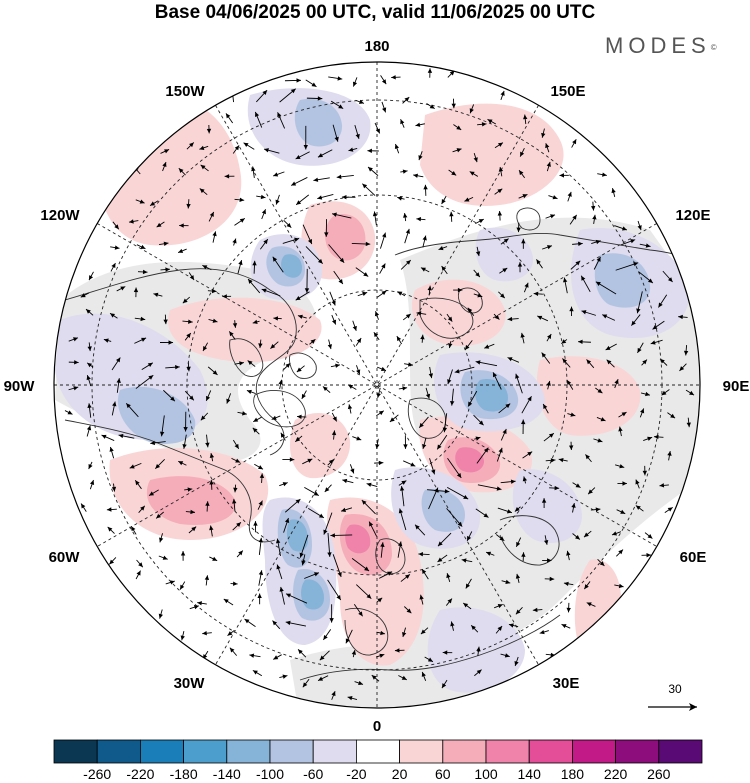 This screenshot has height=783, width=750. What do you see at coordinates (184, 774) in the screenshot?
I see `colorbar-tick-label: -180` at bounding box center [184, 774].